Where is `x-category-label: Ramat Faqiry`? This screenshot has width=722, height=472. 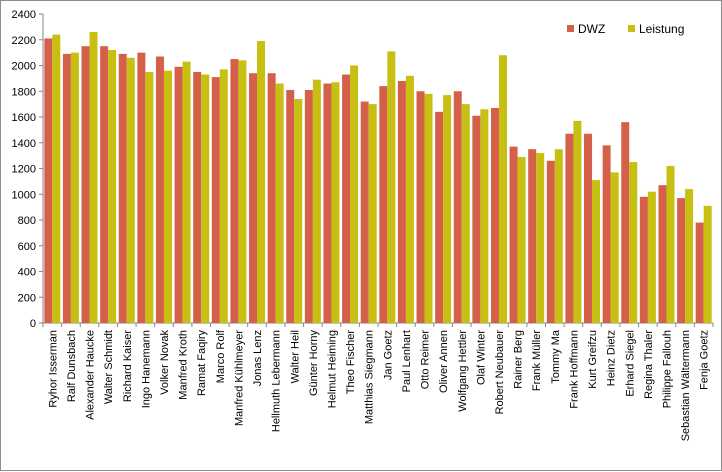
x-category-label: Ramat Faqiry is located at coordinates (202, 363).